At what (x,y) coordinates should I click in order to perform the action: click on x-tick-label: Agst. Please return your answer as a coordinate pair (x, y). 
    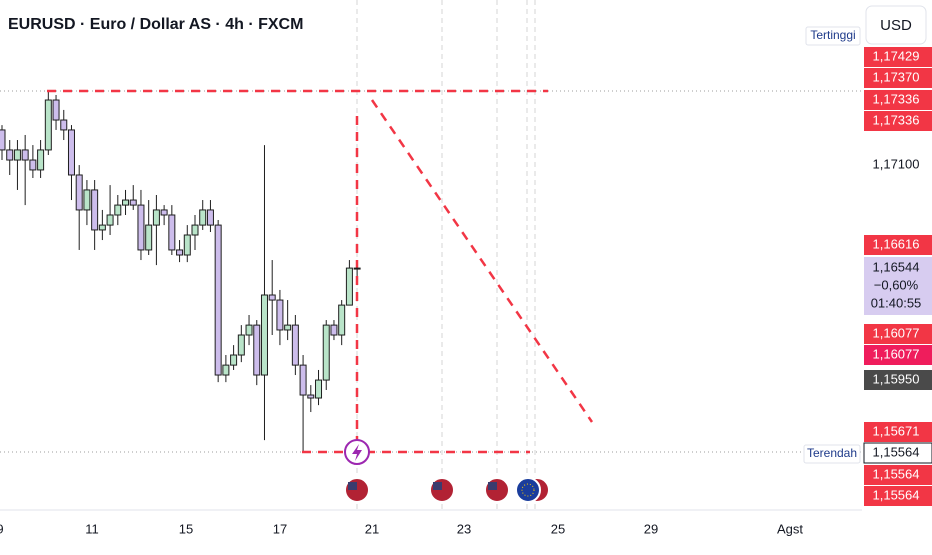
    Looking at the image, I should click on (790, 528).